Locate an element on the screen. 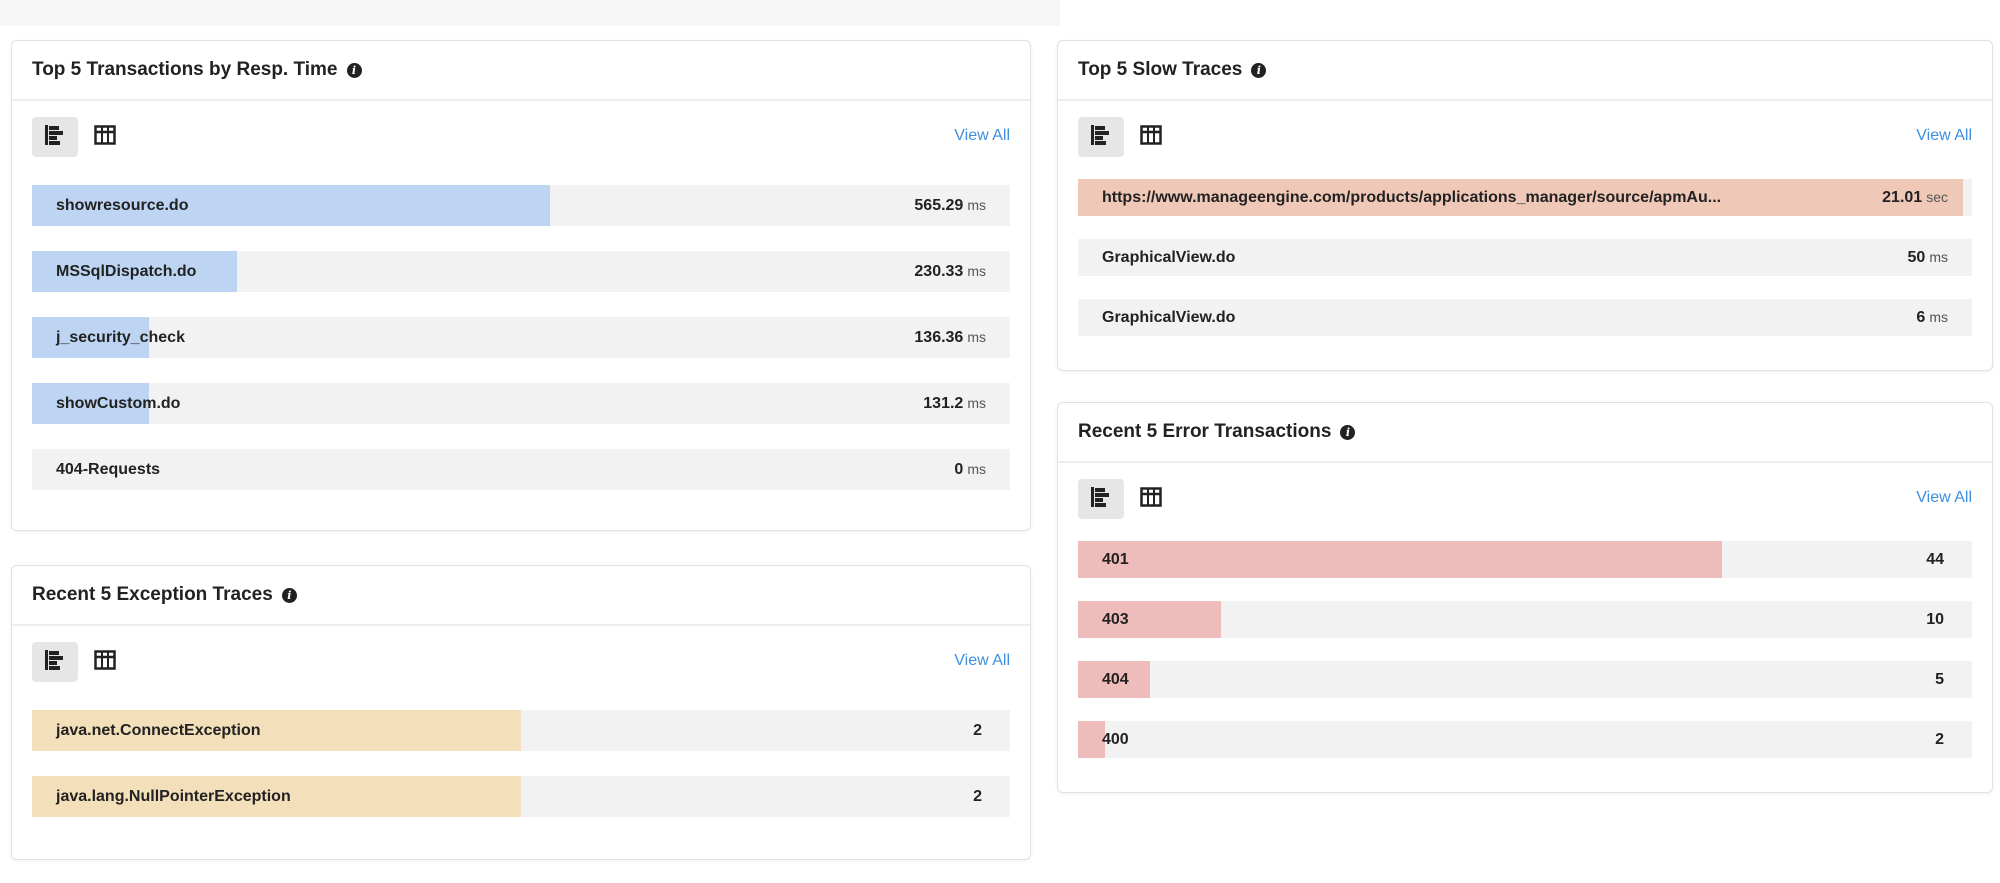  bar-label: 400 is located at coordinates (1115, 739).